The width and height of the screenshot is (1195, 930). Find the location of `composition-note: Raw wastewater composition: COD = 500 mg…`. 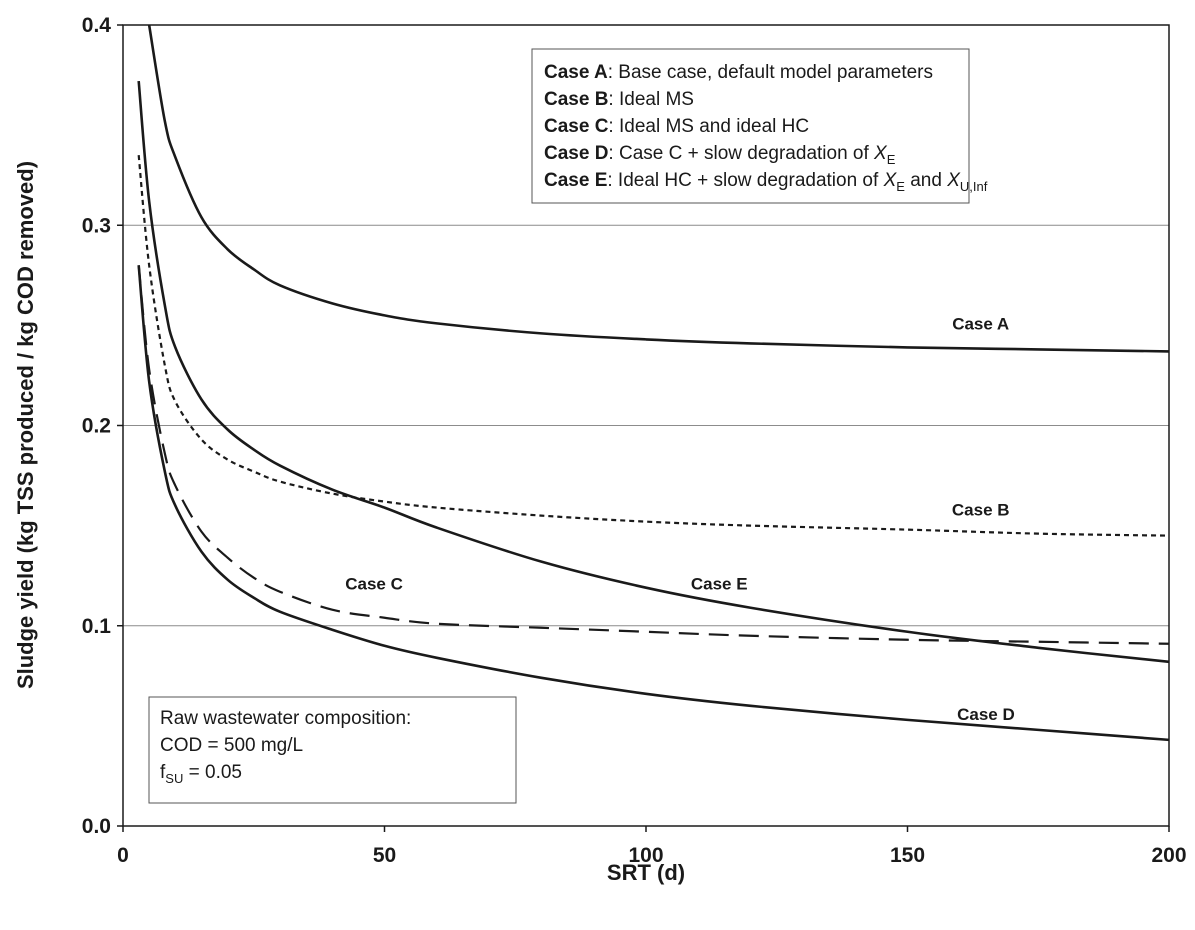

composition-note: Raw wastewater composition: COD = 500 mg… is located at coordinates (332, 750).